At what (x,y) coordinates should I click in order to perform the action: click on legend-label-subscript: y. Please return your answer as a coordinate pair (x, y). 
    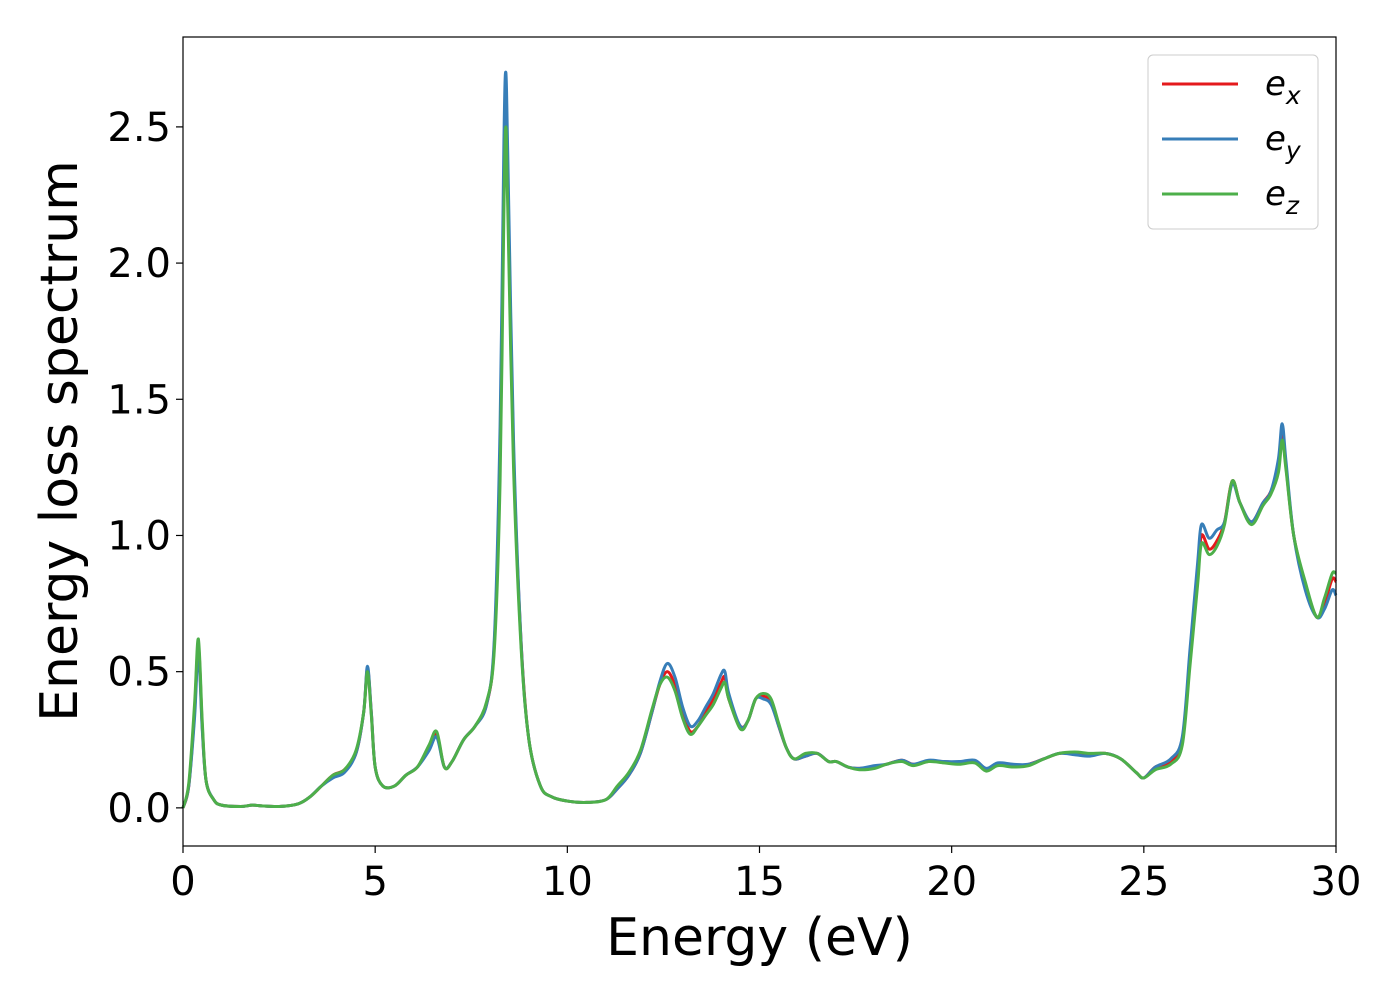
    Looking at the image, I should click on (1293, 150).